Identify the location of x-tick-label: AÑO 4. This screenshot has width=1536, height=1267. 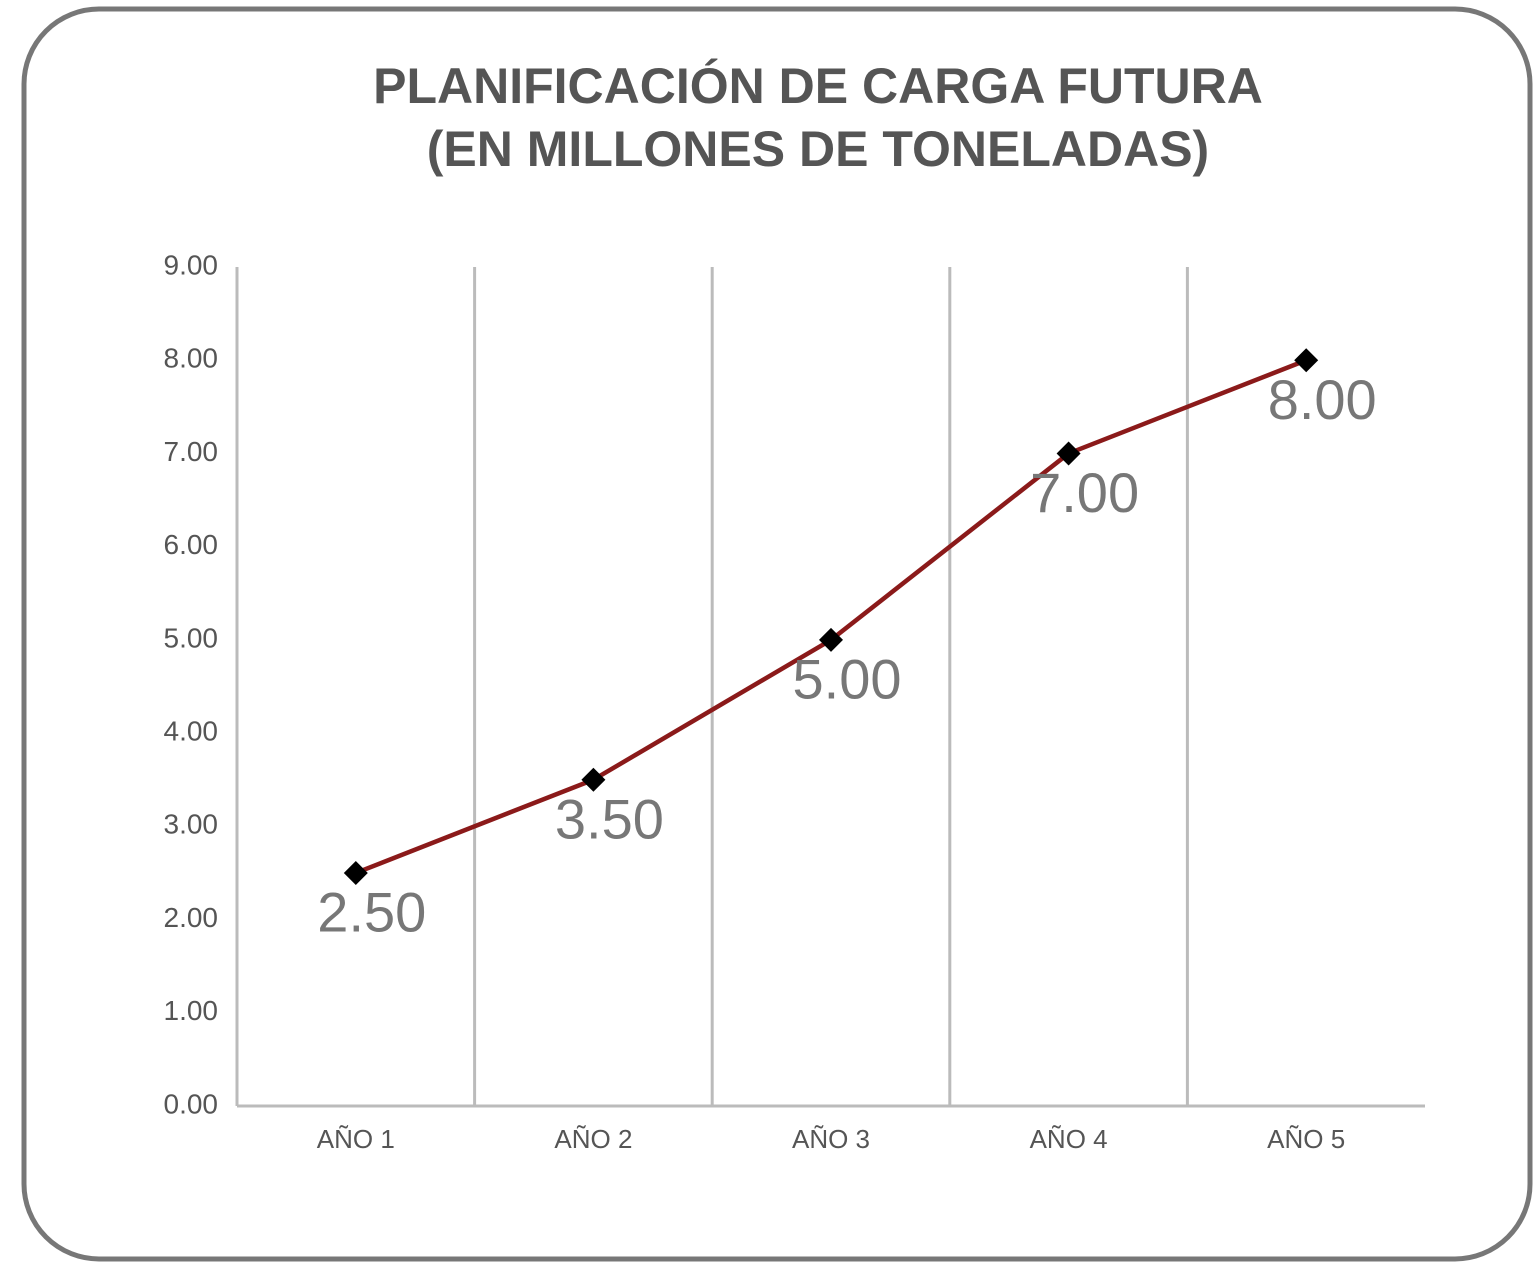
(1069, 1139).